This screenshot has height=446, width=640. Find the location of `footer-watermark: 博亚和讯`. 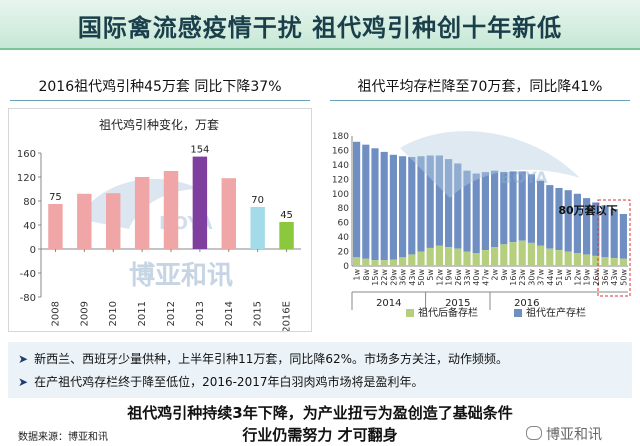

footer-watermark: 博亚和讯 is located at coordinates (574, 435).